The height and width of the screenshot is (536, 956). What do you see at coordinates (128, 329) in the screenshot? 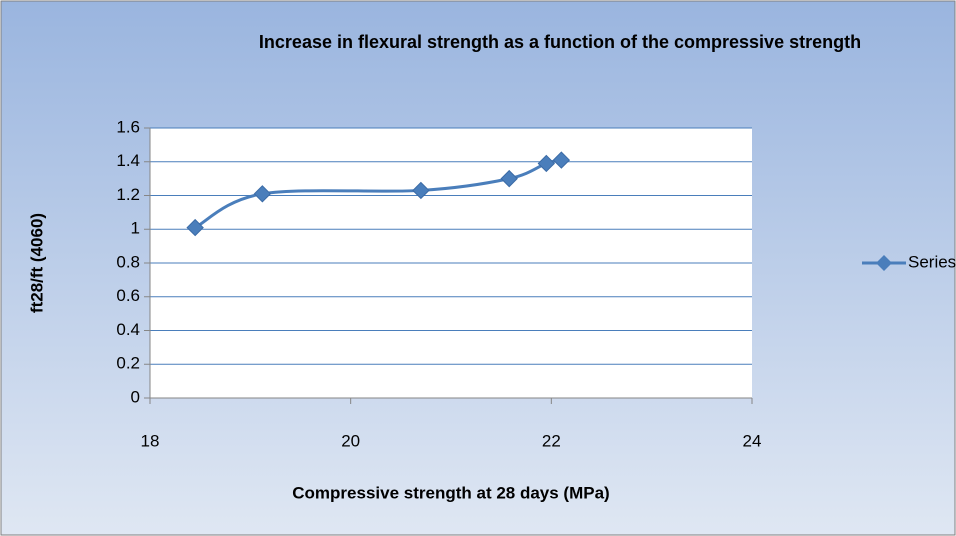
I see `y-tick-label: 0.4` at bounding box center [128, 329].